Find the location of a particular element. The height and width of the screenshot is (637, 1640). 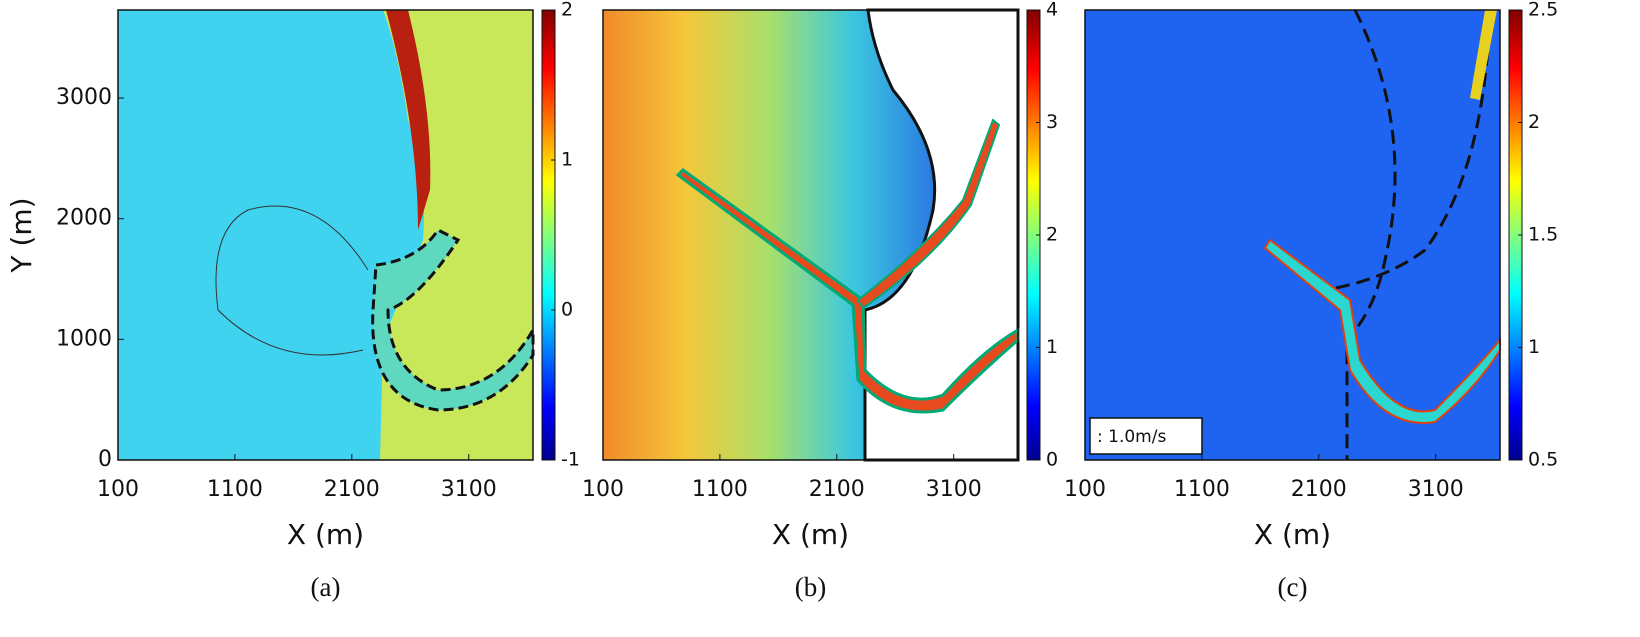

y-tick-label: 3000 is located at coordinates (84, 97).